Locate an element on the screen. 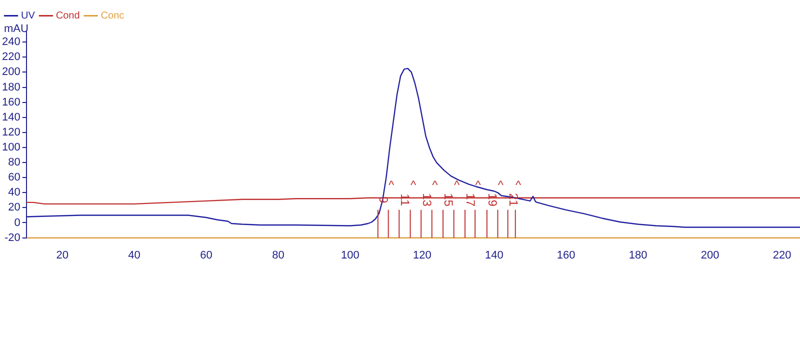  y-tick-label: 140 is located at coordinates (11, 117).